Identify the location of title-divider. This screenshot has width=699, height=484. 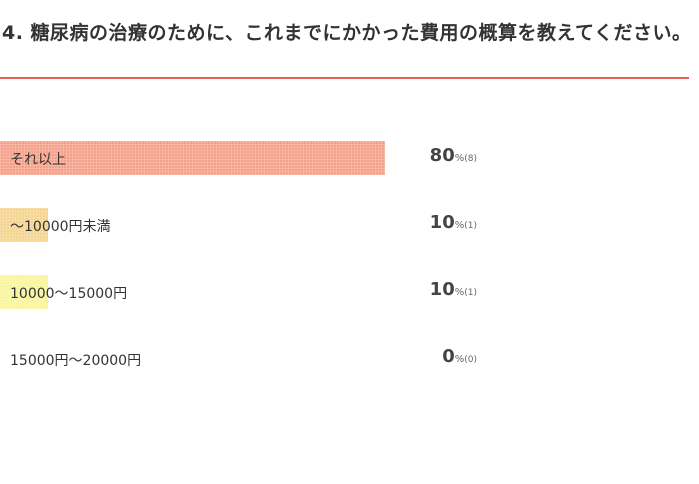
(344, 78).